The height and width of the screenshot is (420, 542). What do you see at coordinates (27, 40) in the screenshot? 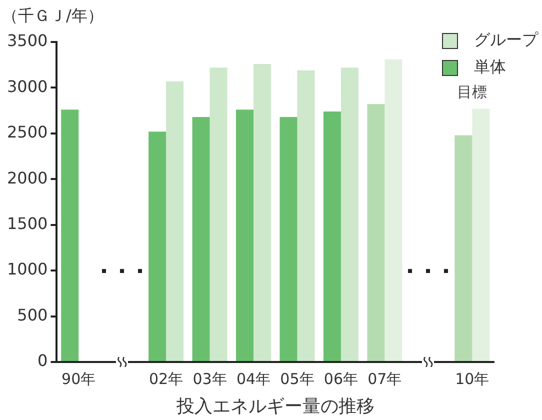
I see `y-tick-label: 3500` at bounding box center [27, 40].